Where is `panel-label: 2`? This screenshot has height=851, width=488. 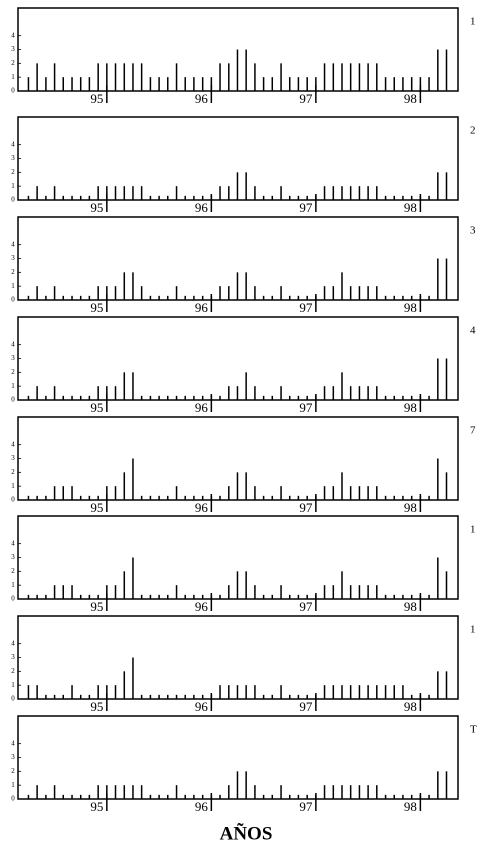
panel-label: 2 is located at coordinates (473, 131).